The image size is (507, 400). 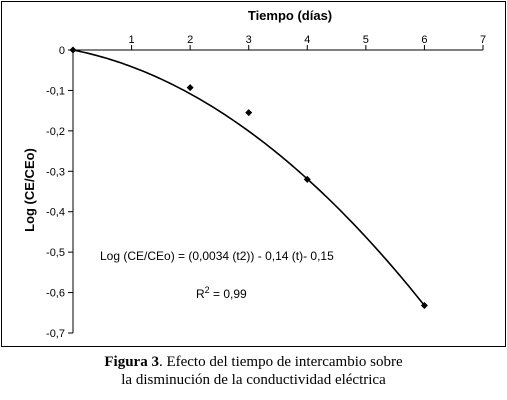 What do you see at coordinates (131, 362) in the screenshot?
I see `caption-label: Figura 3` at bounding box center [131, 362].